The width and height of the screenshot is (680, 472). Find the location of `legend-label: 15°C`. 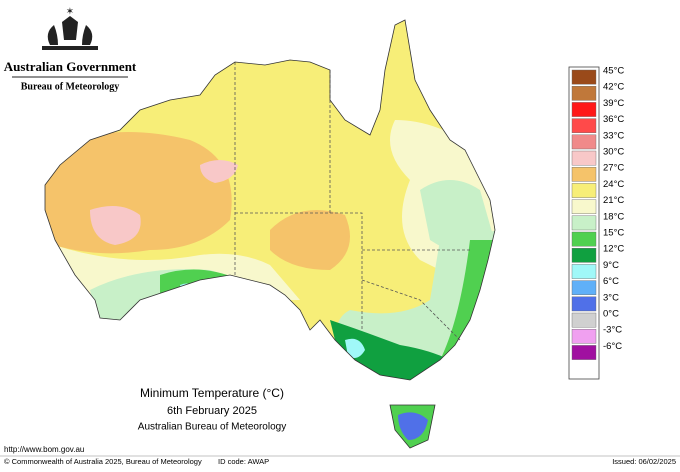

legend-label: 15°C is located at coordinates (613, 233).